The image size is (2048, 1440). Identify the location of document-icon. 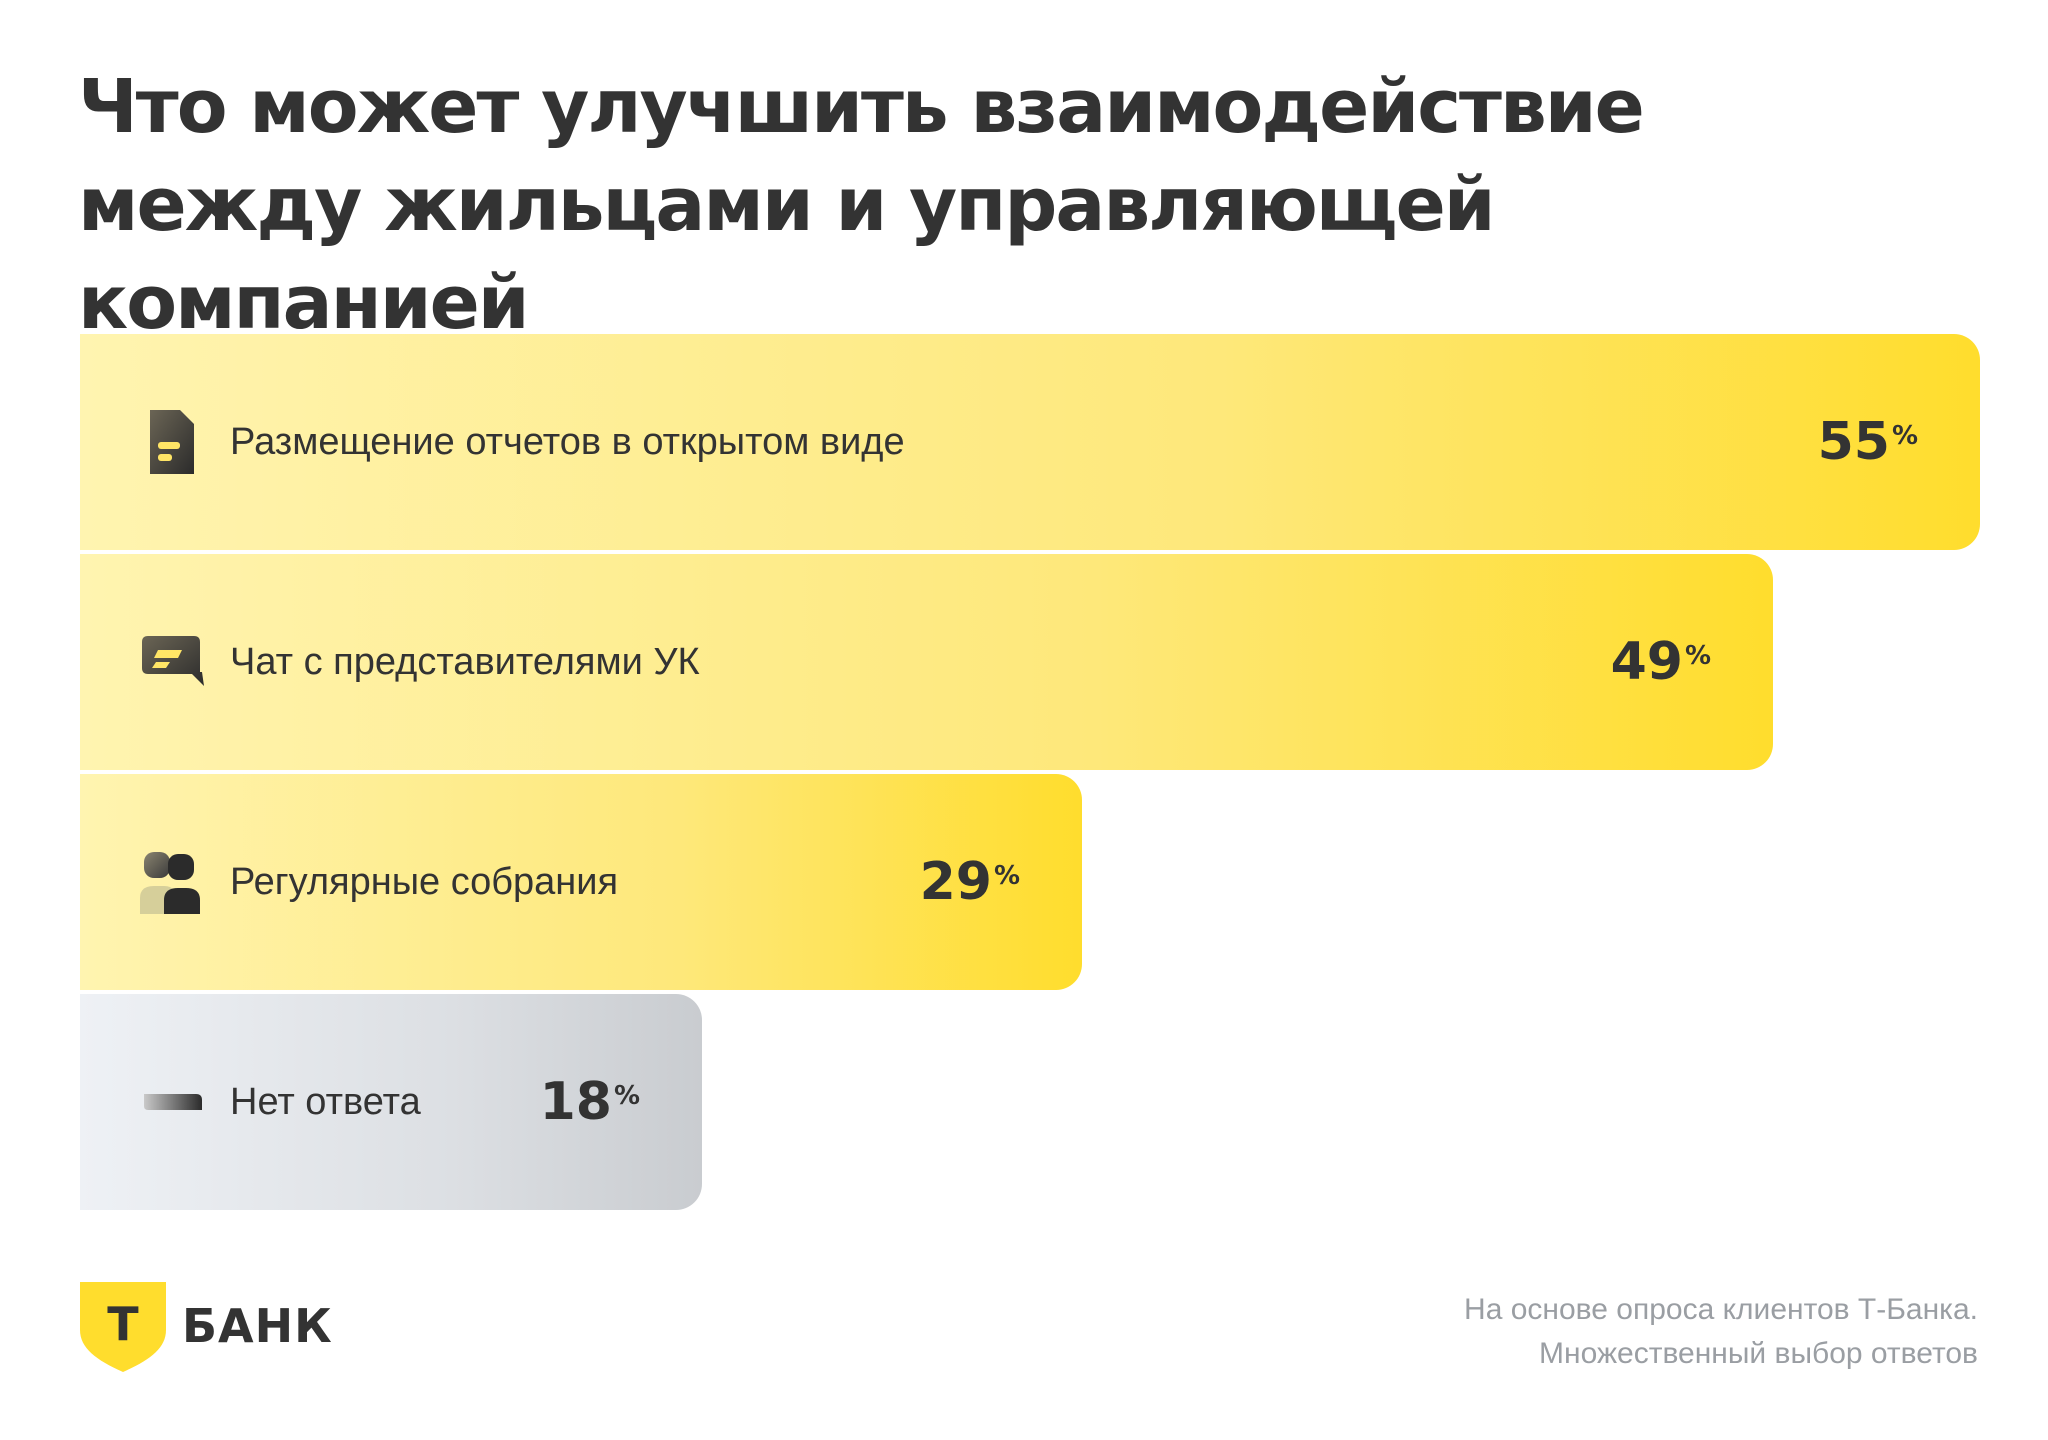
(172, 442).